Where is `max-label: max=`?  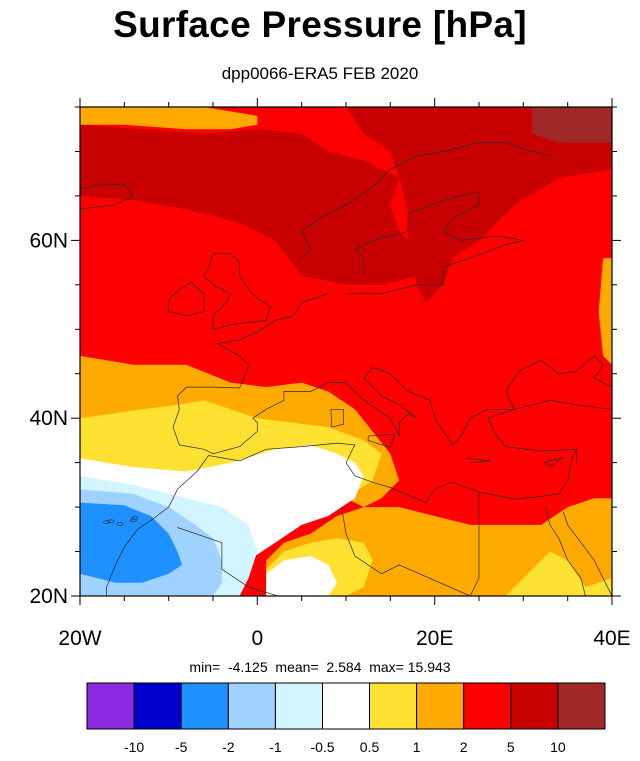
max-label: max= is located at coordinates (386, 667).